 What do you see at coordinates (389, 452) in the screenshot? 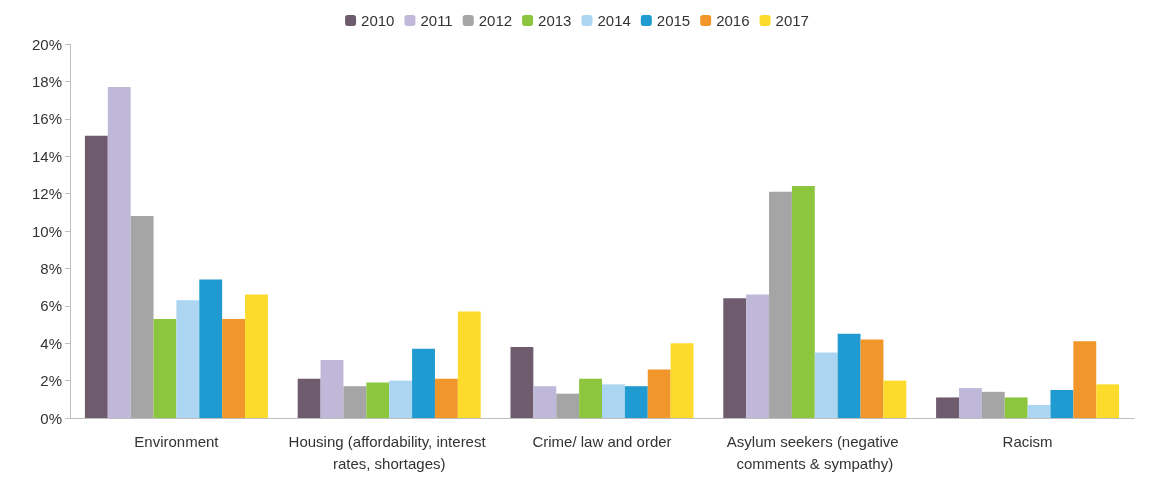
I see `x-tick-label: Housing (affordability, interest rates, shortages)` at bounding box center [389, 452].